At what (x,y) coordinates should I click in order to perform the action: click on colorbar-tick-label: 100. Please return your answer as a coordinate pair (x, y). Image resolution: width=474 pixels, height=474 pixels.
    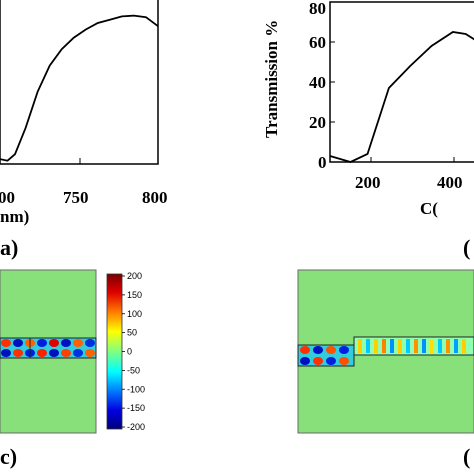
    Looking at the image, I should click on (134, 314).